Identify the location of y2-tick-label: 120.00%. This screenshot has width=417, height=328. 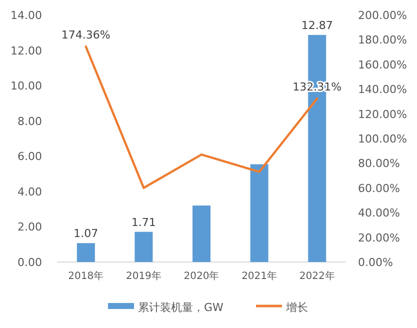
(382, 114).